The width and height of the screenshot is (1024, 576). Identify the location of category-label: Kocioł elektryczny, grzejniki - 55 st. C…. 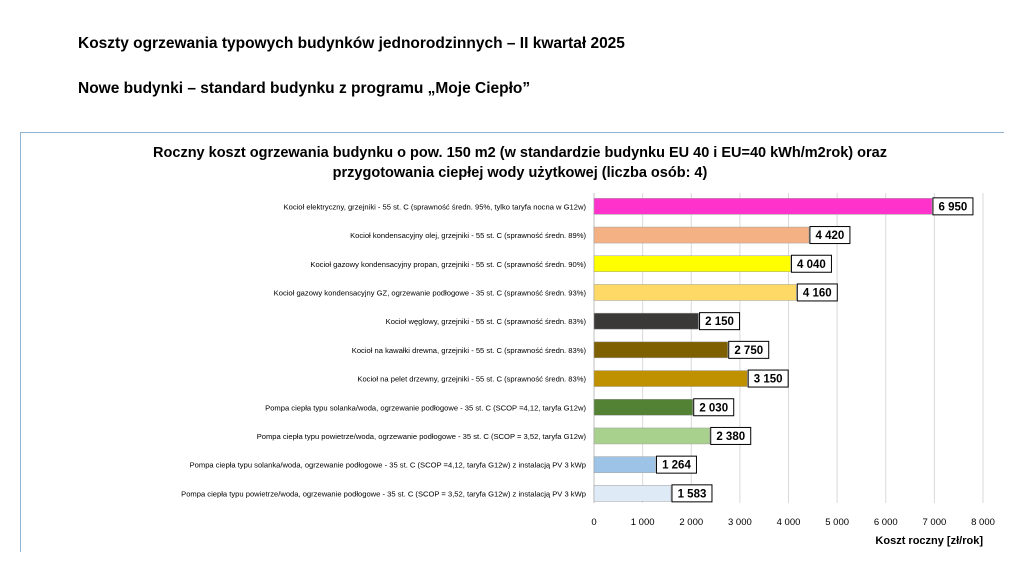
(435, 206).